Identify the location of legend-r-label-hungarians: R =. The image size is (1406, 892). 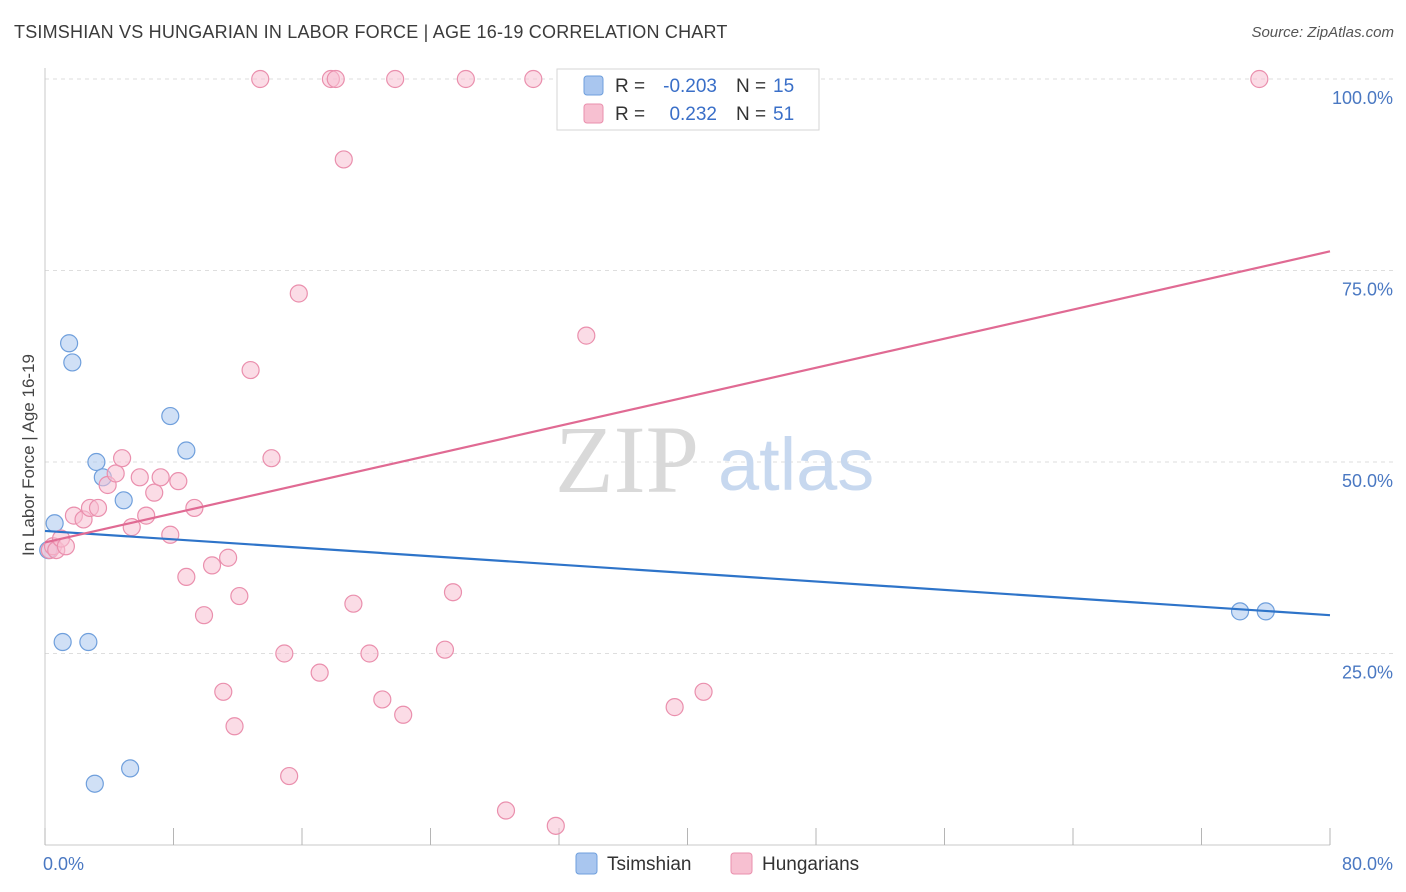
(630, 114).